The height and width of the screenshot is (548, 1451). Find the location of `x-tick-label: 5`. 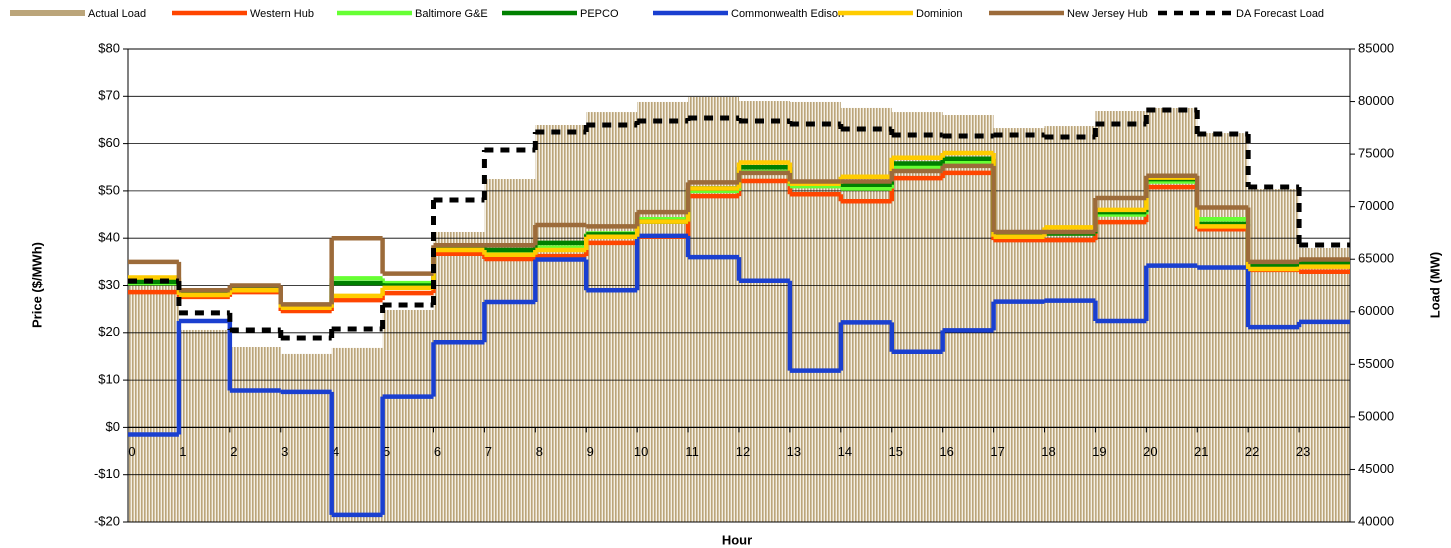

x-tick-label: 5 is located at coordinates (386, 451).